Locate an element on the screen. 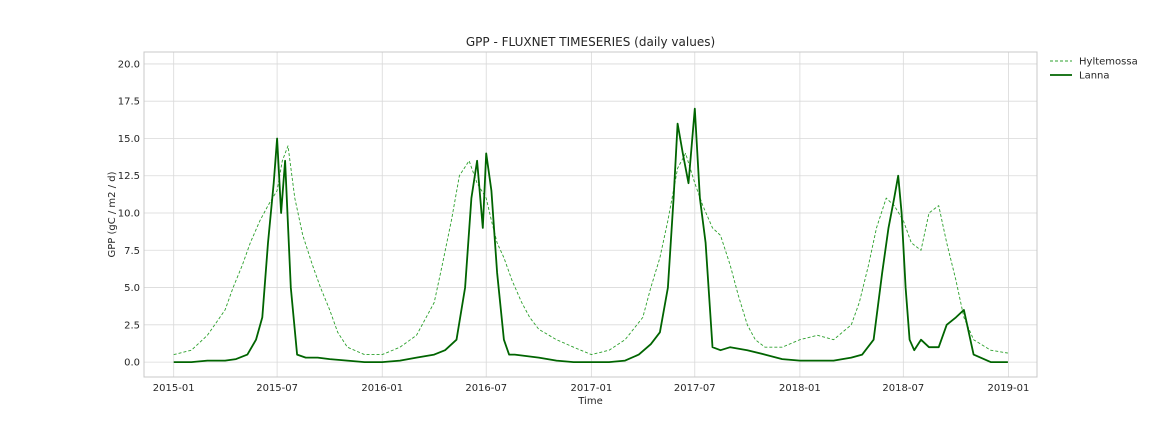 The width and height of the screenshot is (1152, 436). x-tick-label: 2017-01 is located at coordinates (591, 388).